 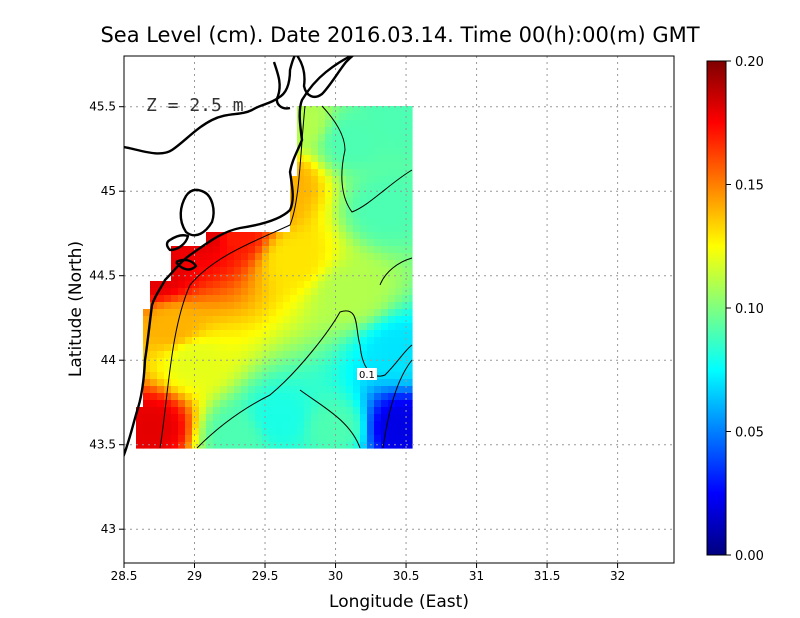 What do you see at coordinates (396, 271) in the screenshot?
I see `contour-line-east-mid` at bounding box center [396, 271].